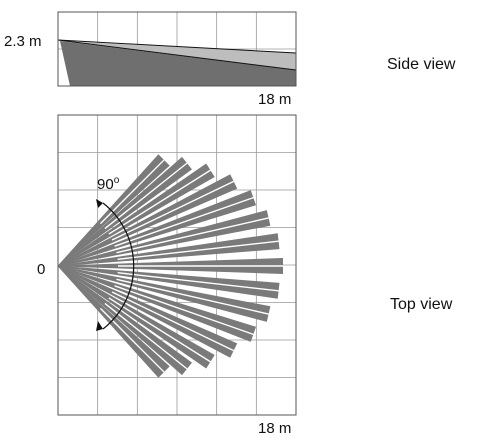  I want to click on side-view-border, so click(177, 49).